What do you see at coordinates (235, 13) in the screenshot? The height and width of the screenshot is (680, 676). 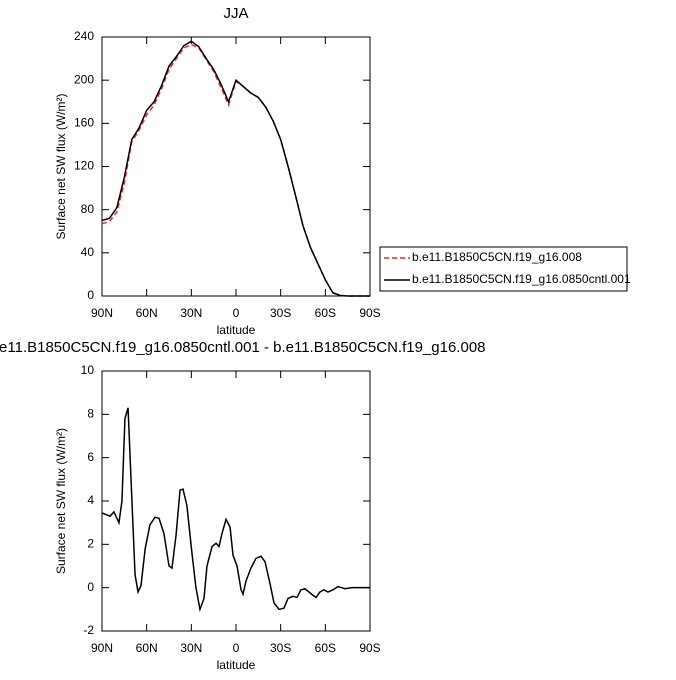 I see `chart-title: JJA` at bounding box center [235, 13].